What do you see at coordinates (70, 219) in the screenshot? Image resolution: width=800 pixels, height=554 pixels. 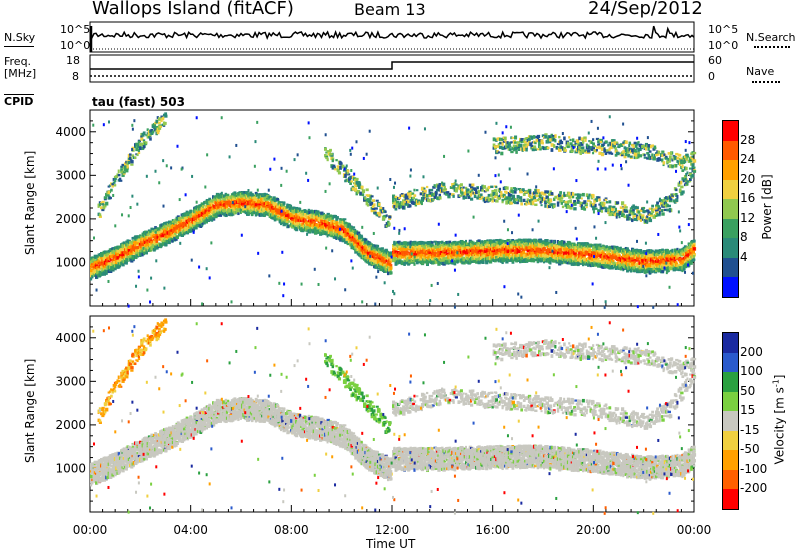 I see `panel0-ylabel-2000: 2000` at bounding box center [70, 219].